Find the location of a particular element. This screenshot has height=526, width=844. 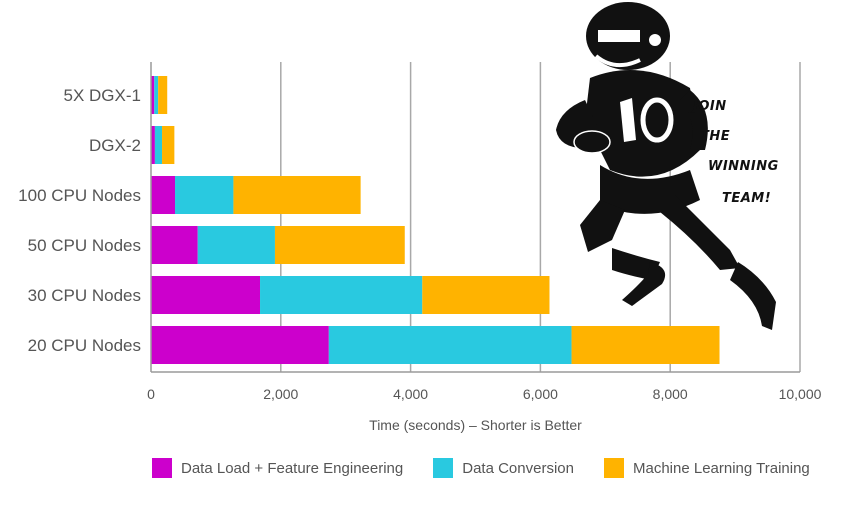

legend-item: Data Load + Feature Engineering is located at coordinates (277, 468).